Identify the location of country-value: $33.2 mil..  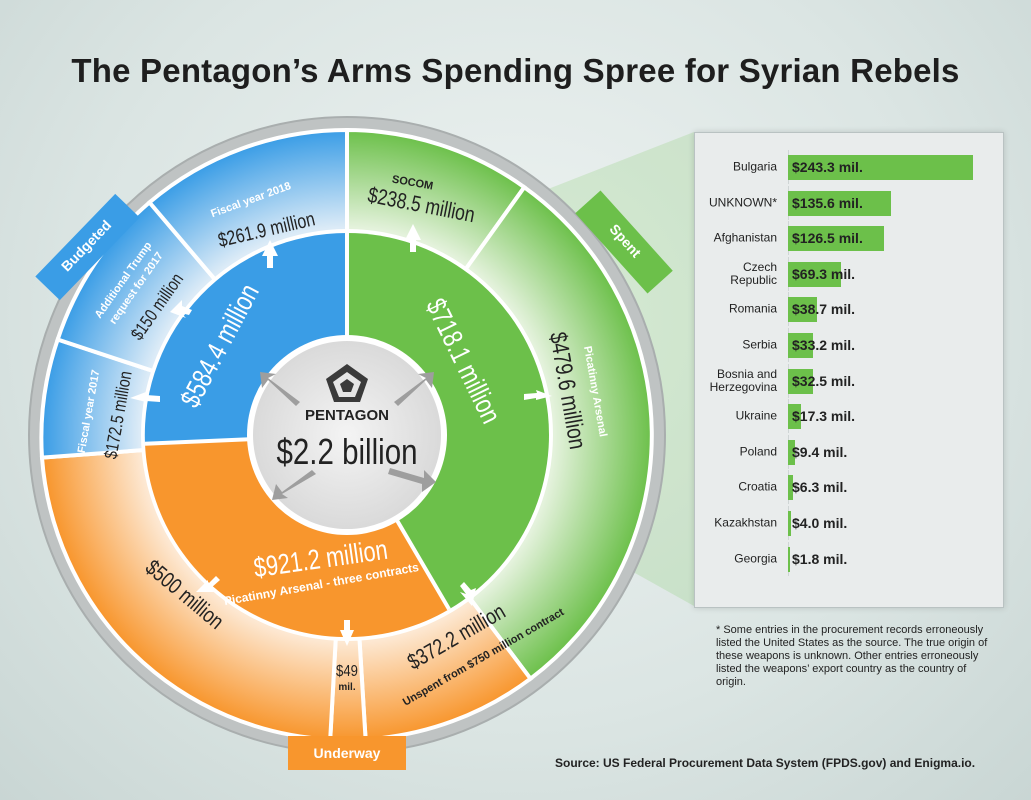
(824, 345).